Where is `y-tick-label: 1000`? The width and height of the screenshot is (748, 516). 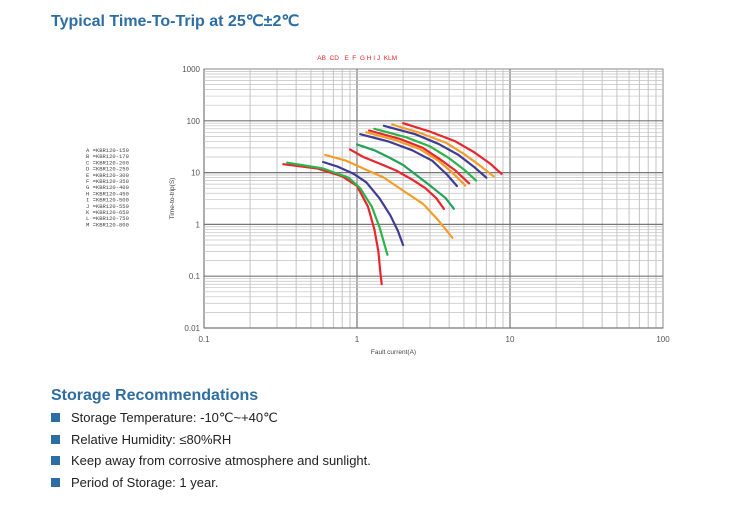
y-tick-label: 1000 is located at coordinates (191, 69).